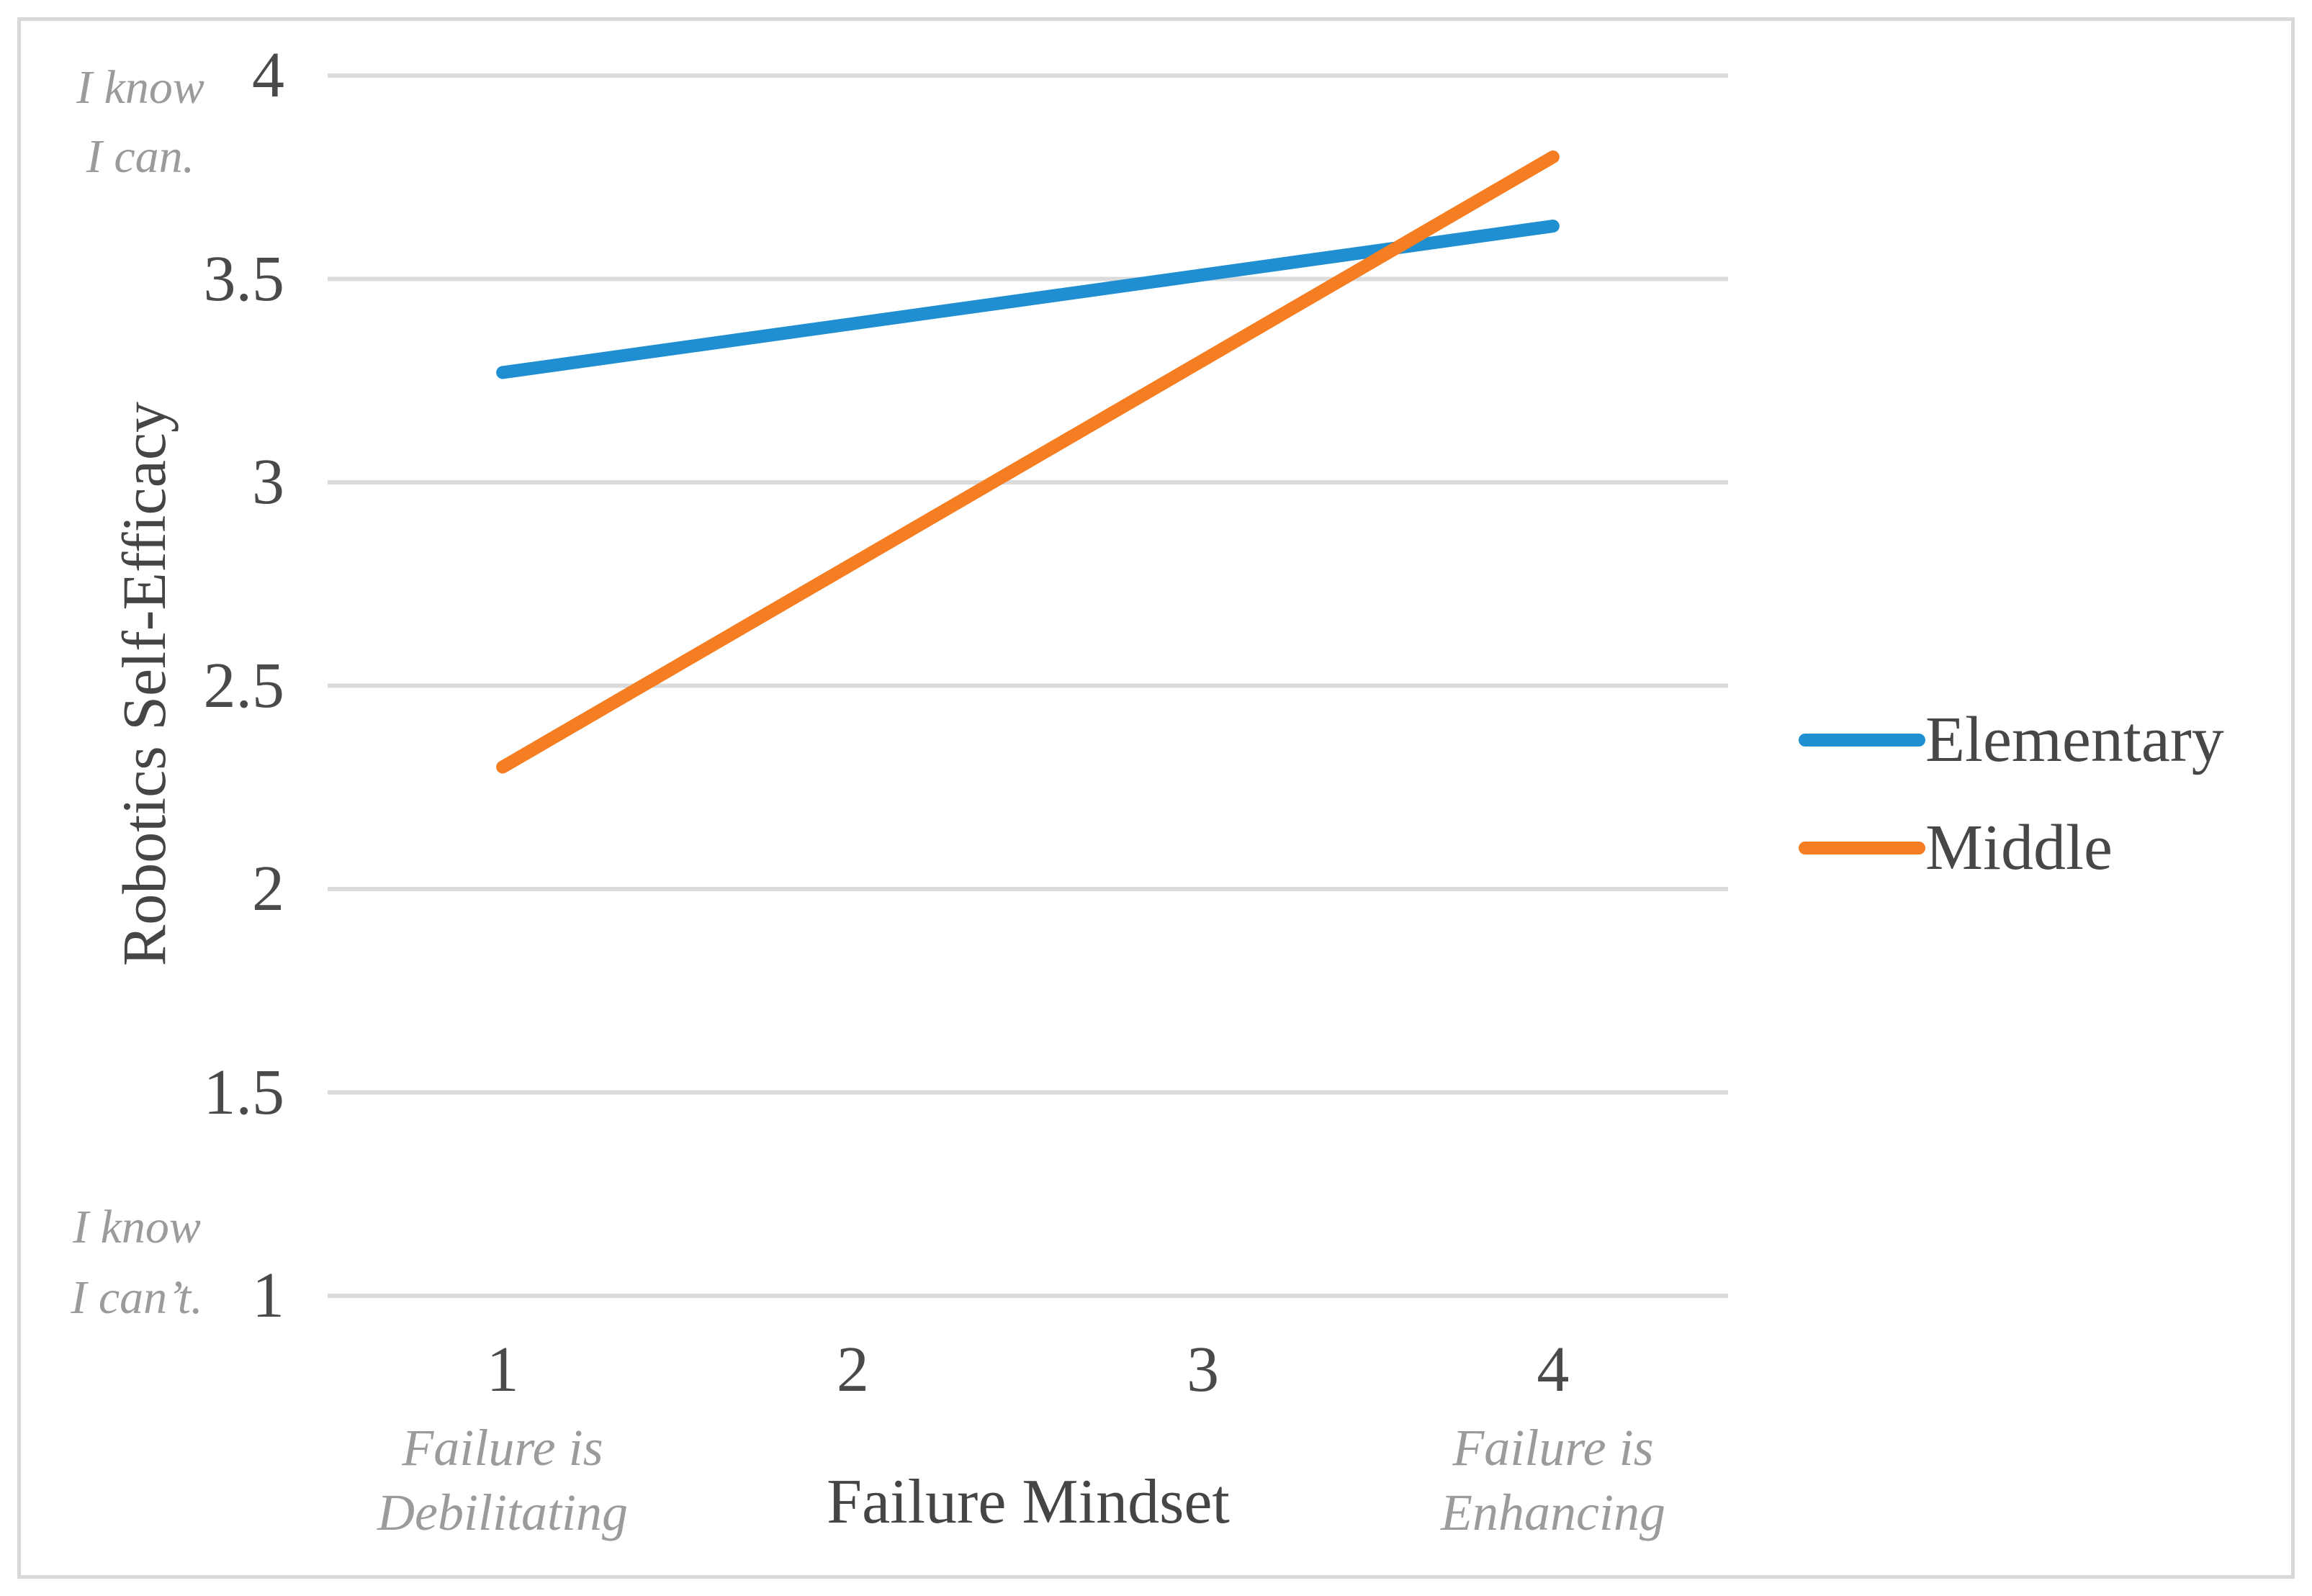 The width and height of the screenshot is (2312, 1596). Describe the element at coordinates (137, 1297) in the screenshot. I see `annotation-line: I can’t.` at that location.